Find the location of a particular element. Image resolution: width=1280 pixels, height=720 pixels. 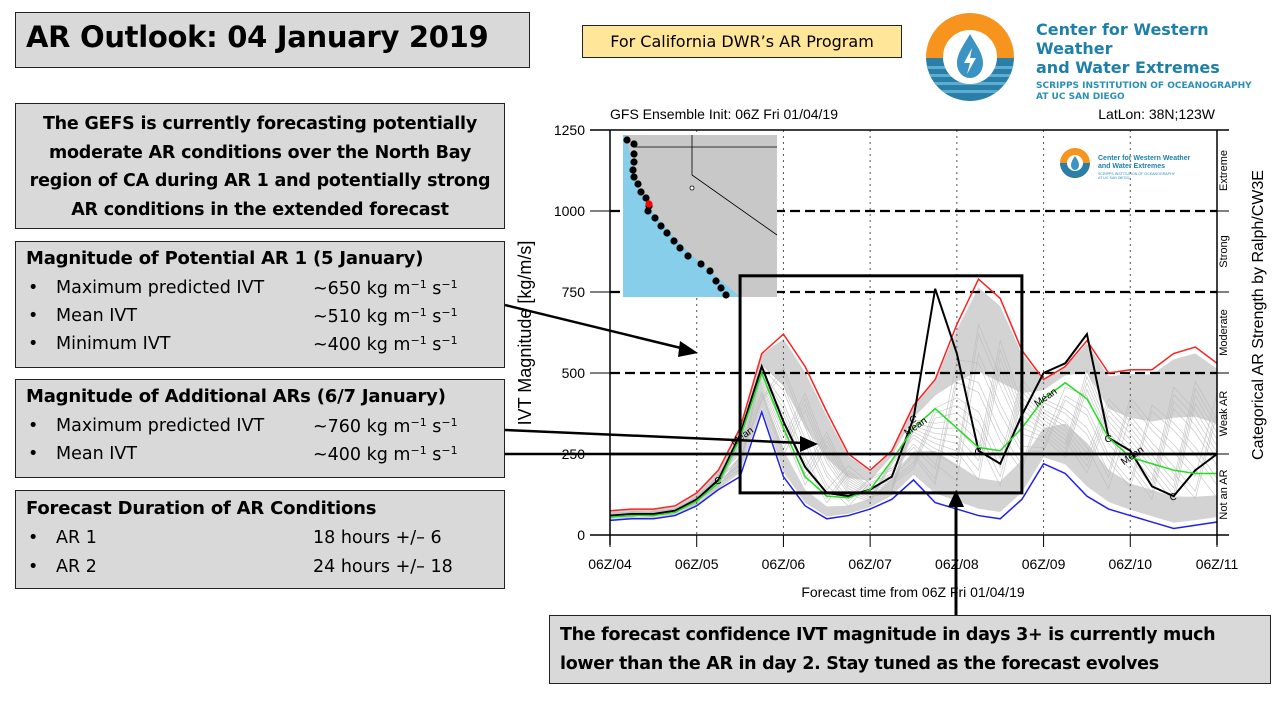

category-label: Extreme is located at coordinates (1224, 170).